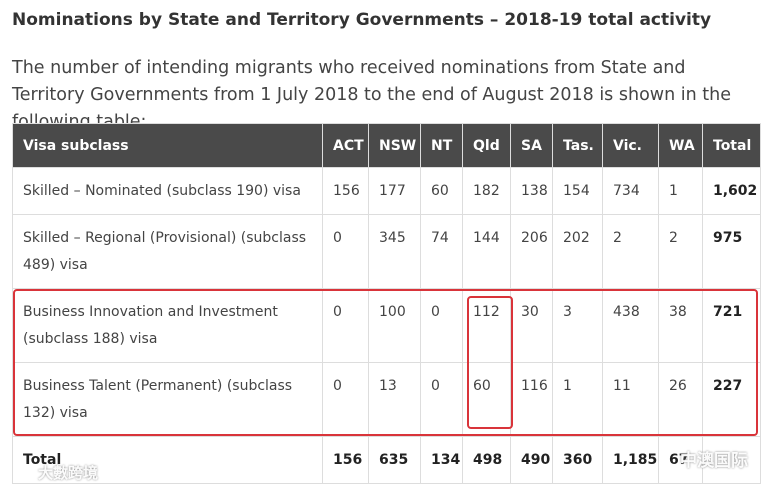 This screenshot has height=490, width=776. What do you see at coordinates (394, 251) in the screenshot?
I see `table-cell: 345` at bounding box center [394, 251].